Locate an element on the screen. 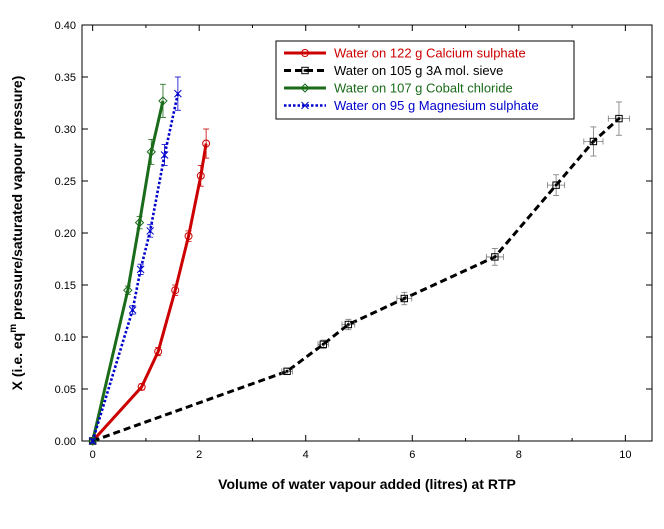 The image size is (664, 529). legend-label: Water on 107 g Cobalt chloride is located at coordinates (423, 88).